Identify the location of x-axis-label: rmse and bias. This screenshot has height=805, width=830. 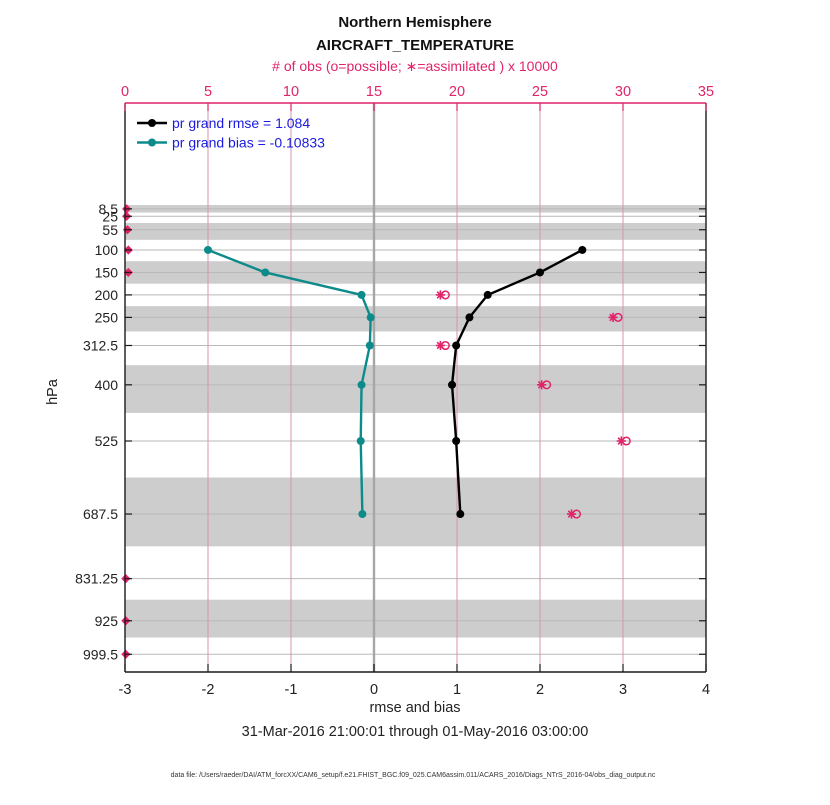
(414, 708).